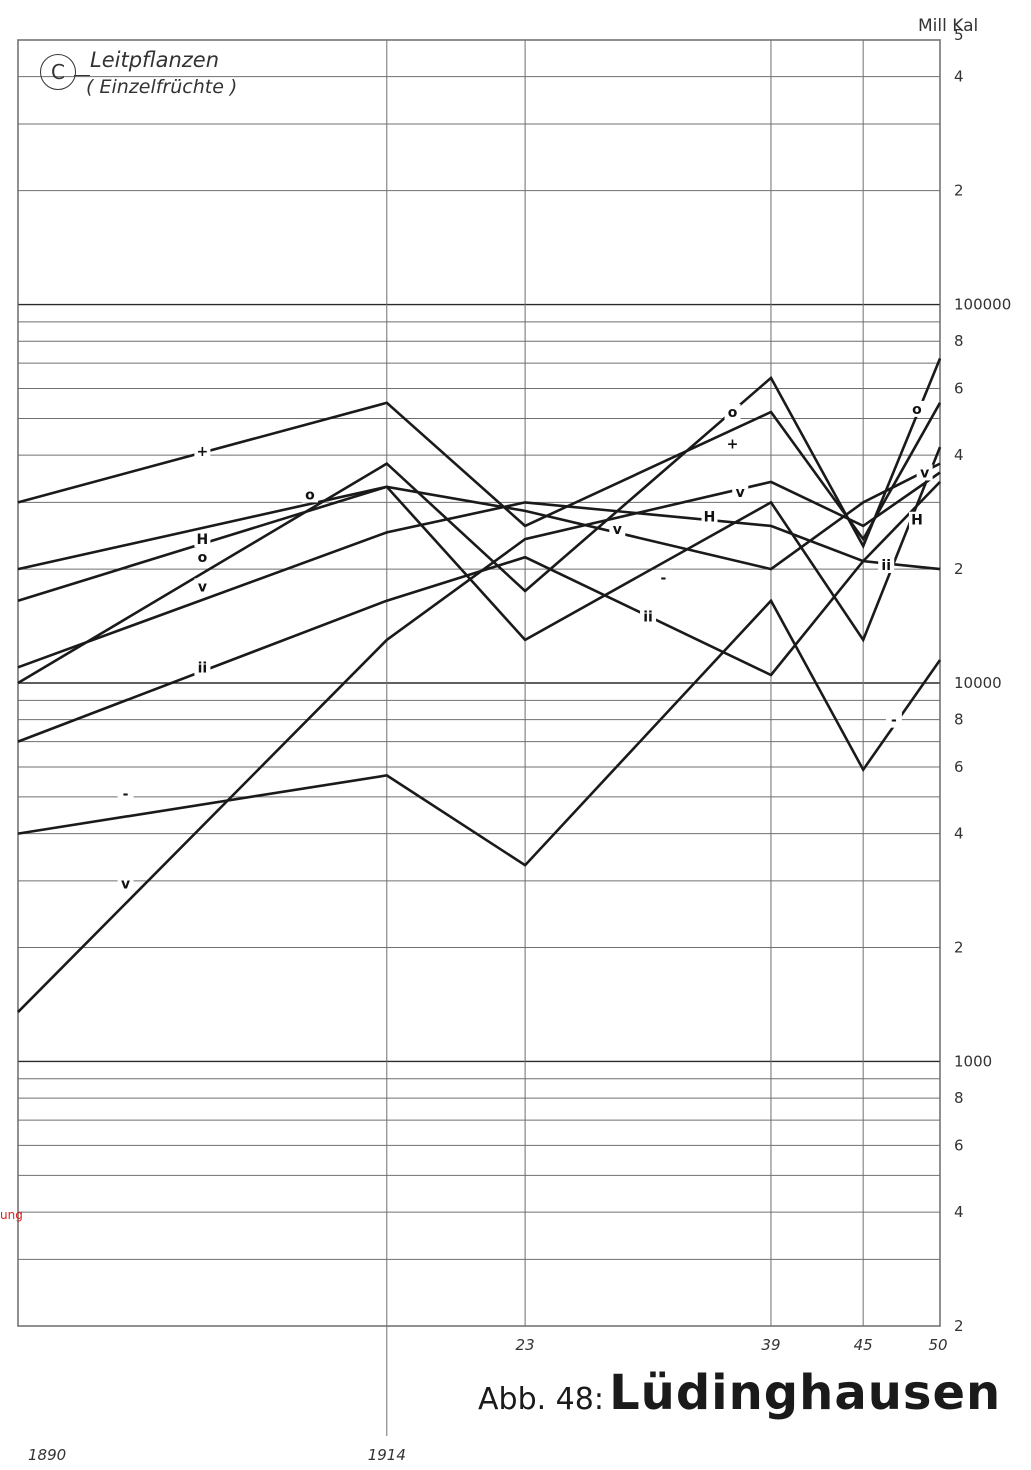 The height and width of the screenshot is (1470, 1031). What do you see at coordinates (162, 87) in the screenshot?
I see `legend-line-2: ( Einzelfrüchte )` at bounding box center [162, 87].